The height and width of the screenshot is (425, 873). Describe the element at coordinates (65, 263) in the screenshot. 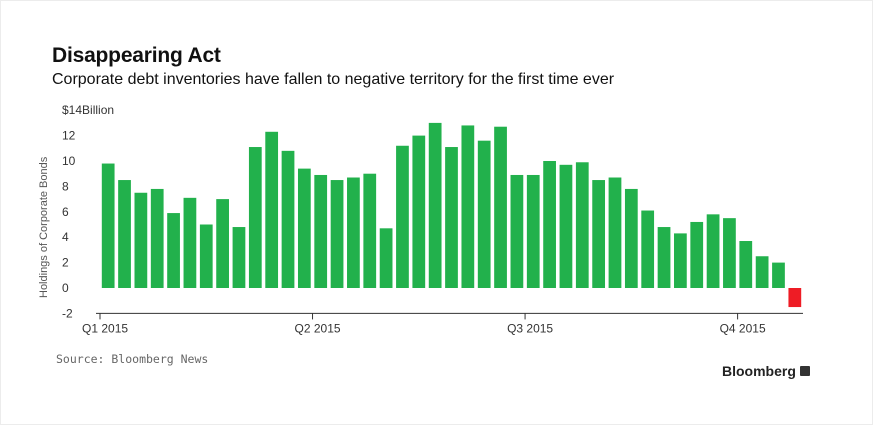

I see `y-tick-label: 2` at that location.